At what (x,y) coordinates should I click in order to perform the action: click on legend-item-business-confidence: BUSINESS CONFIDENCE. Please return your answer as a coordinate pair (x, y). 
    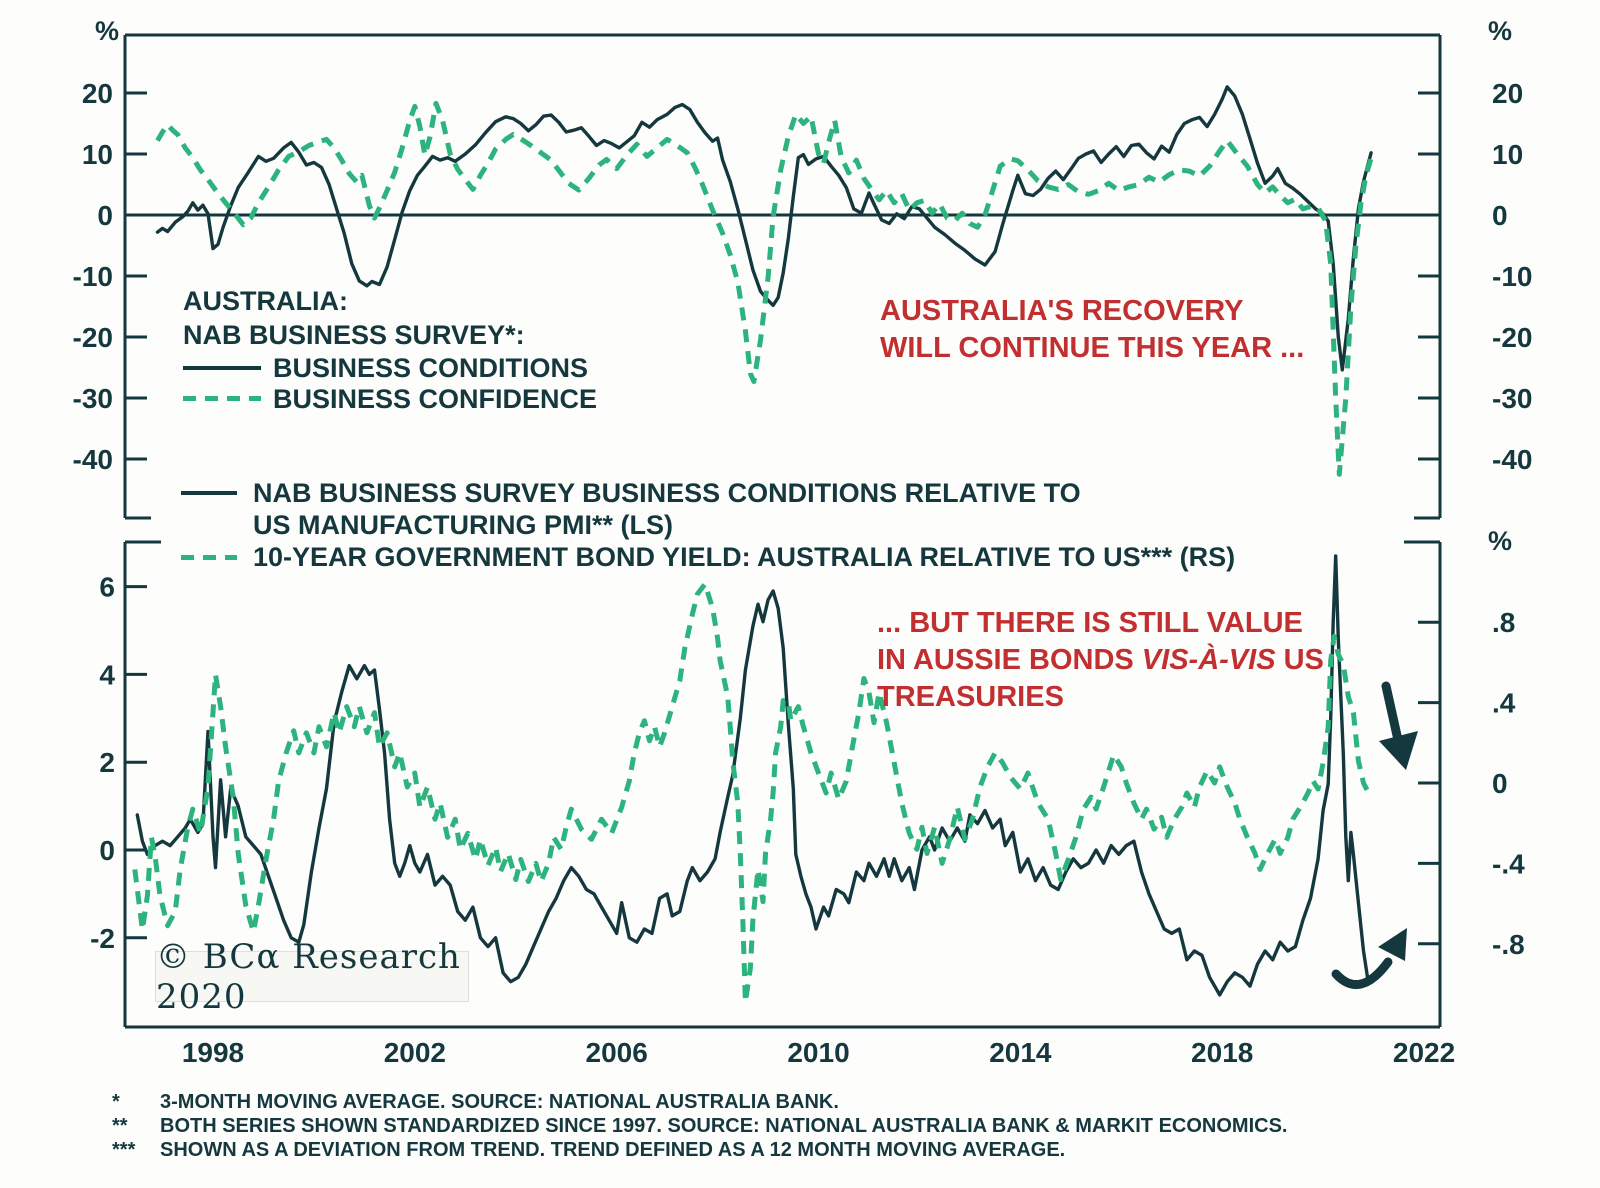
    Looking at the image, I should click on (390, 398).